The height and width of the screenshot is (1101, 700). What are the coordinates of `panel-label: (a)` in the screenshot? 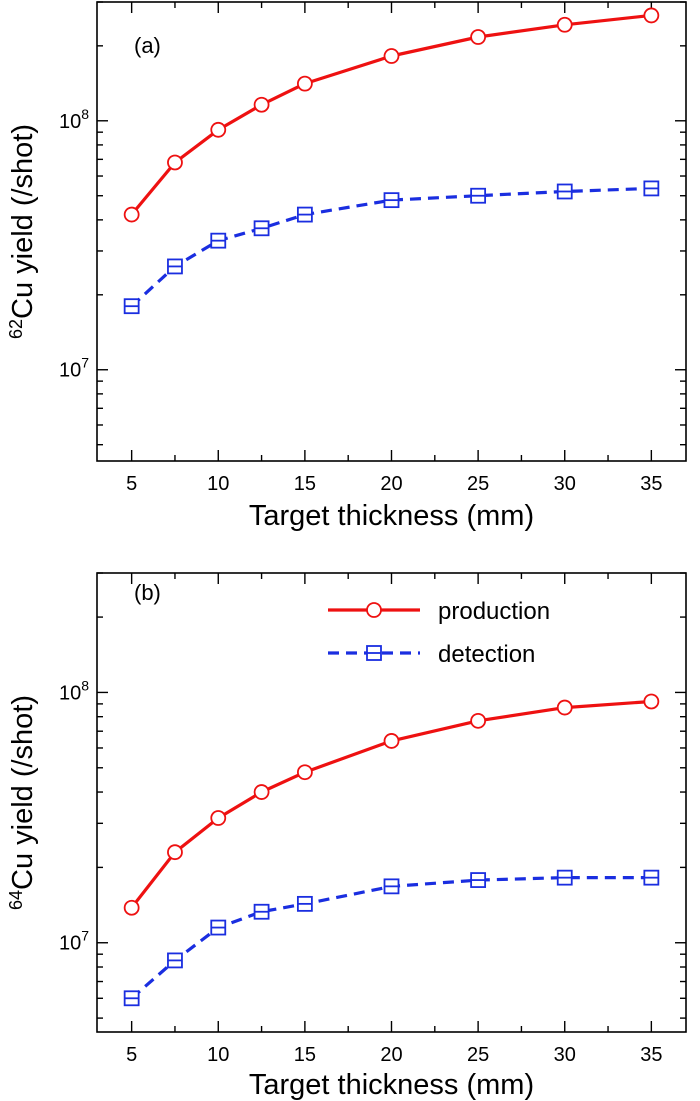 It's located at (147, 45).